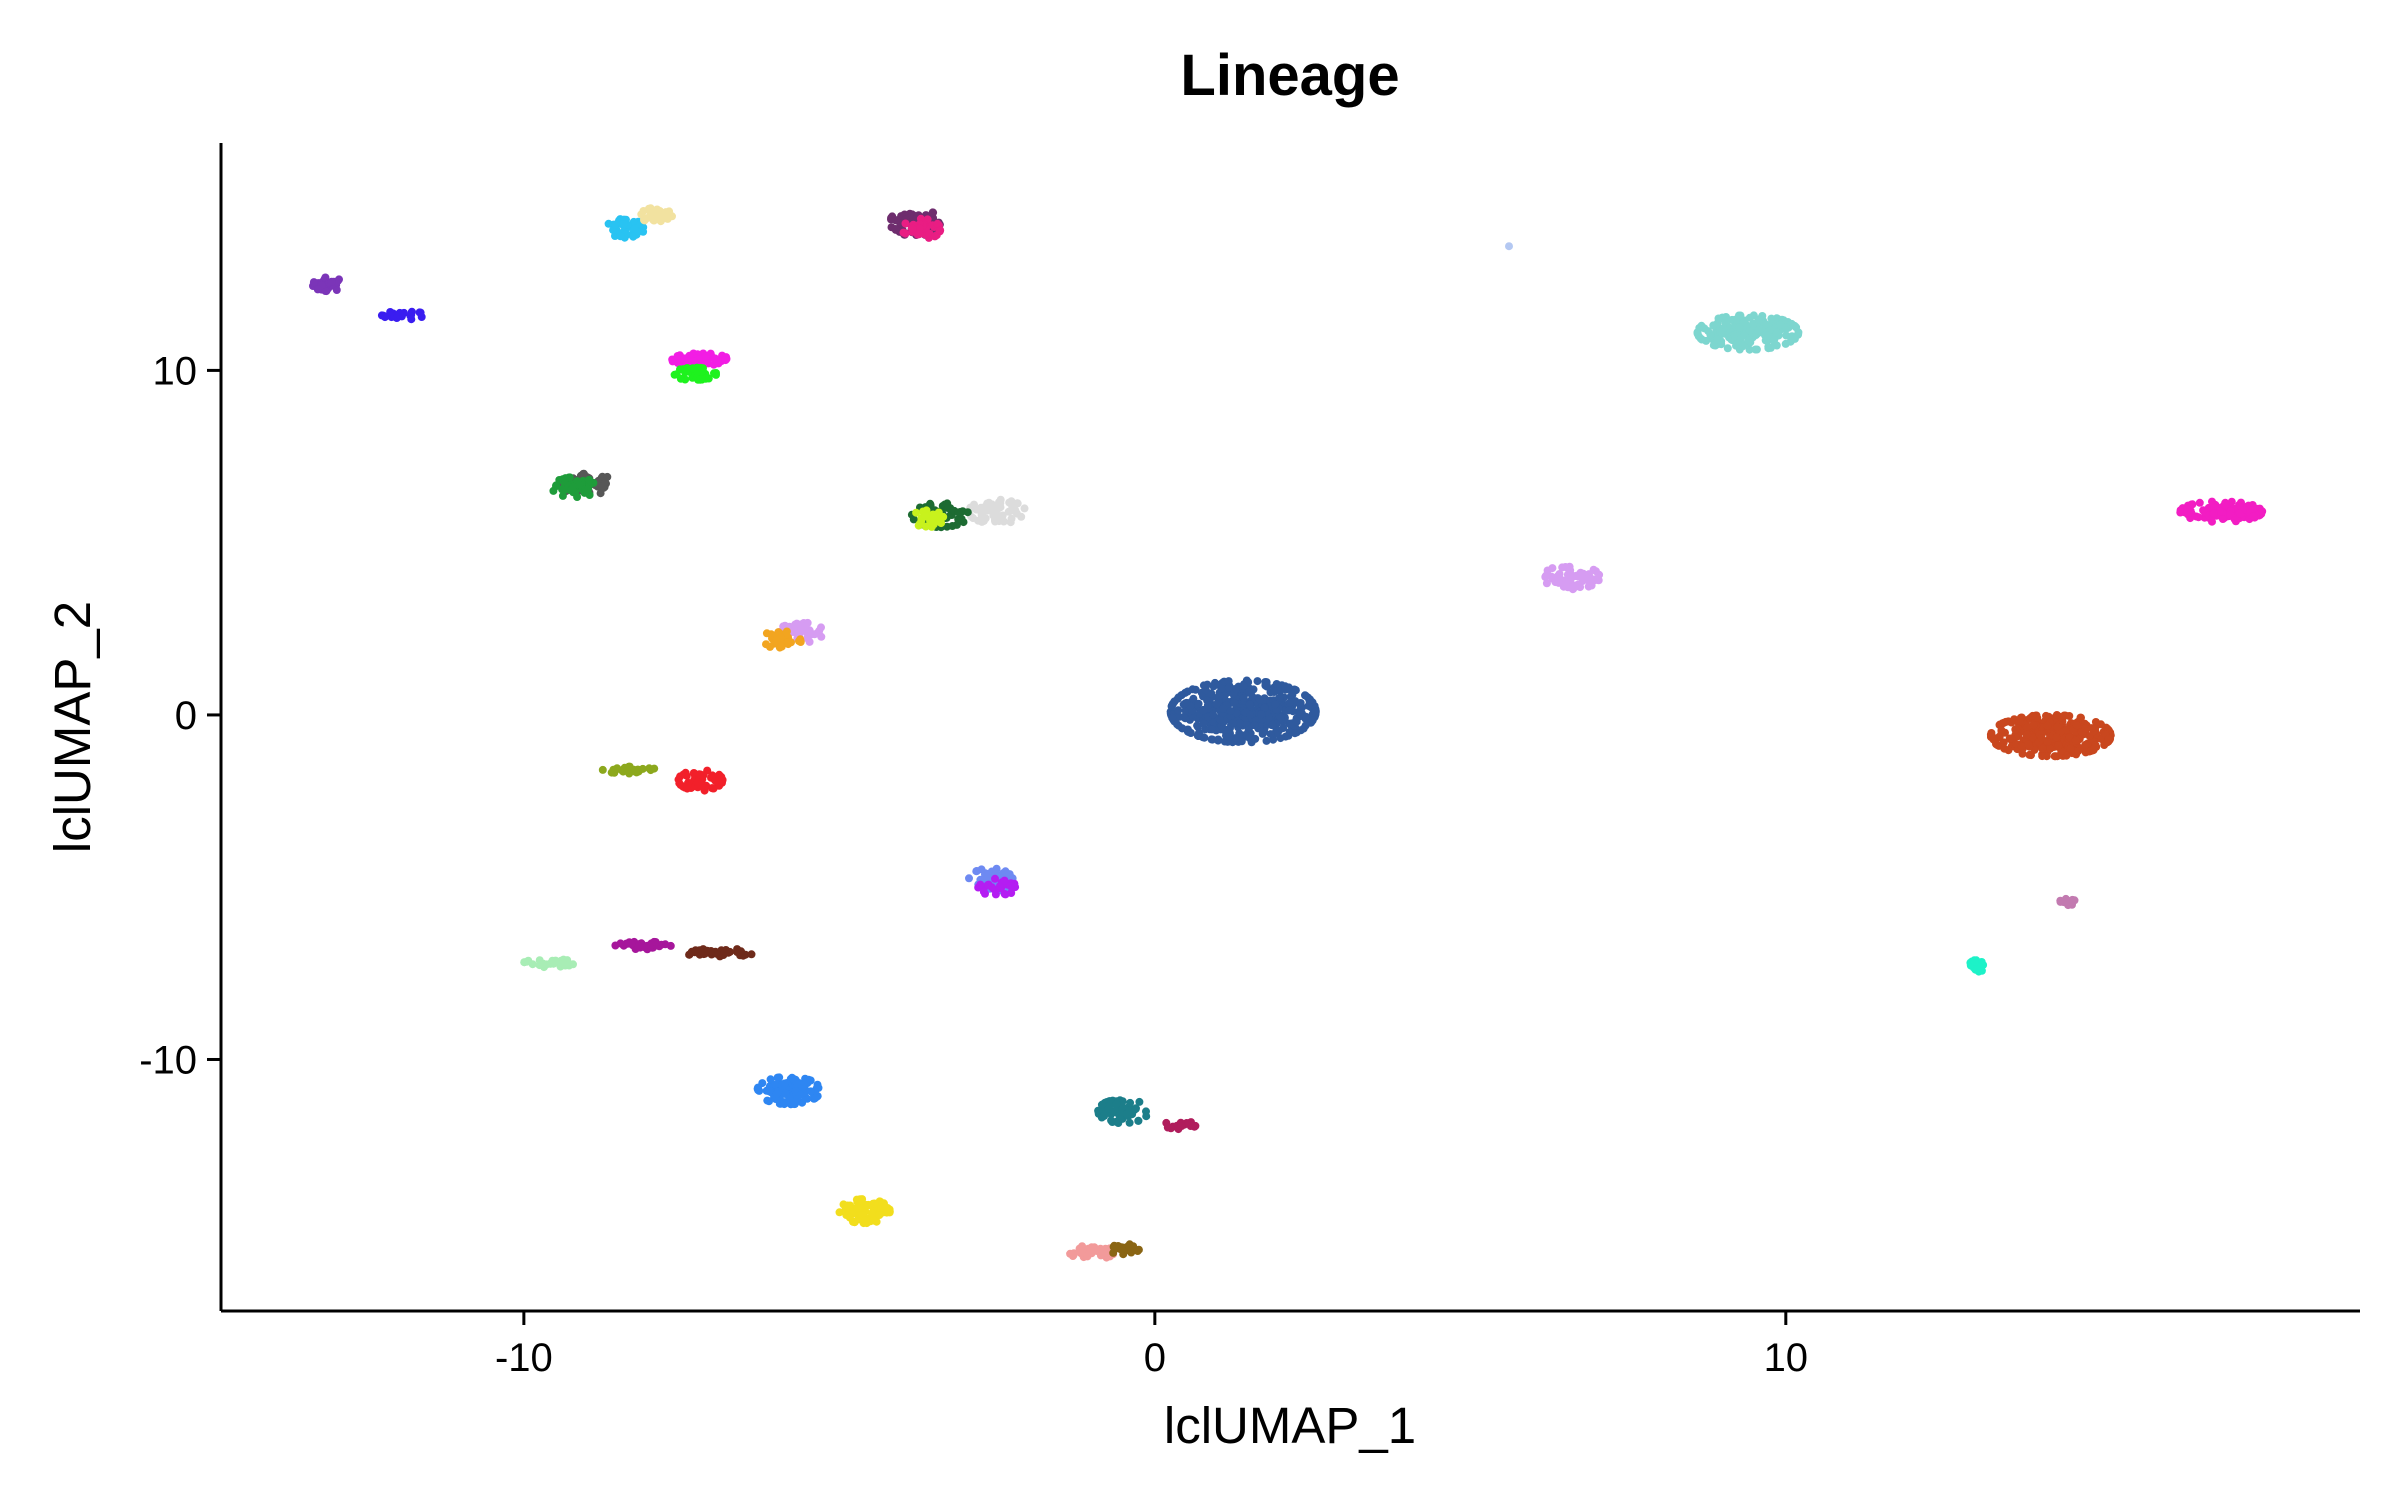 The image size is (2400, 1500). What do you see at coordinates (1290, 1425) in the screenshot?
I see `x-axis-label: lclUMAP_1` at bounding box center [1290, 1425].